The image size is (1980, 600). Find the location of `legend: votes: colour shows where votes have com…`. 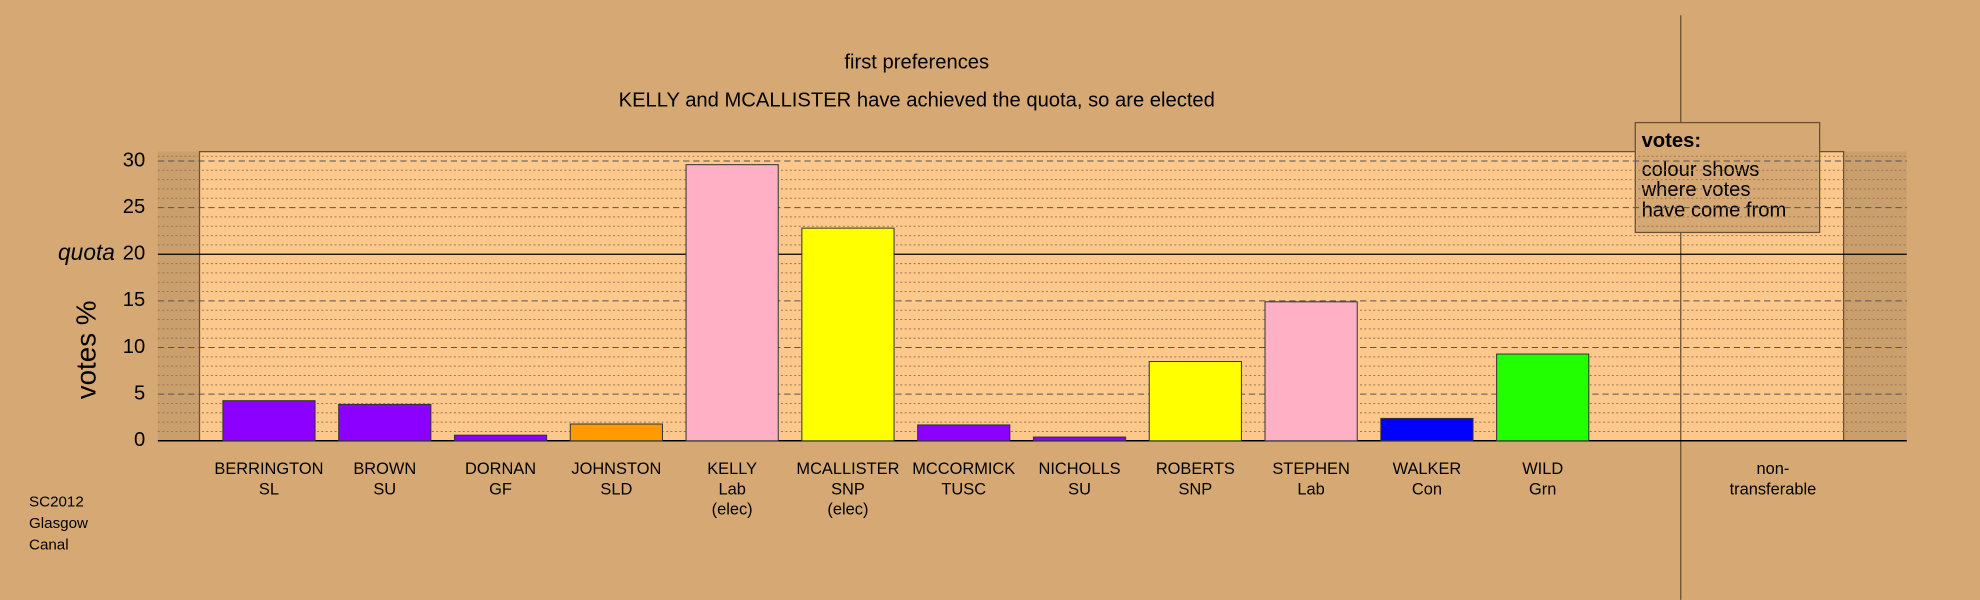

legend: votes: colour shows where votes have com… is located at coordinates (1727, 177).